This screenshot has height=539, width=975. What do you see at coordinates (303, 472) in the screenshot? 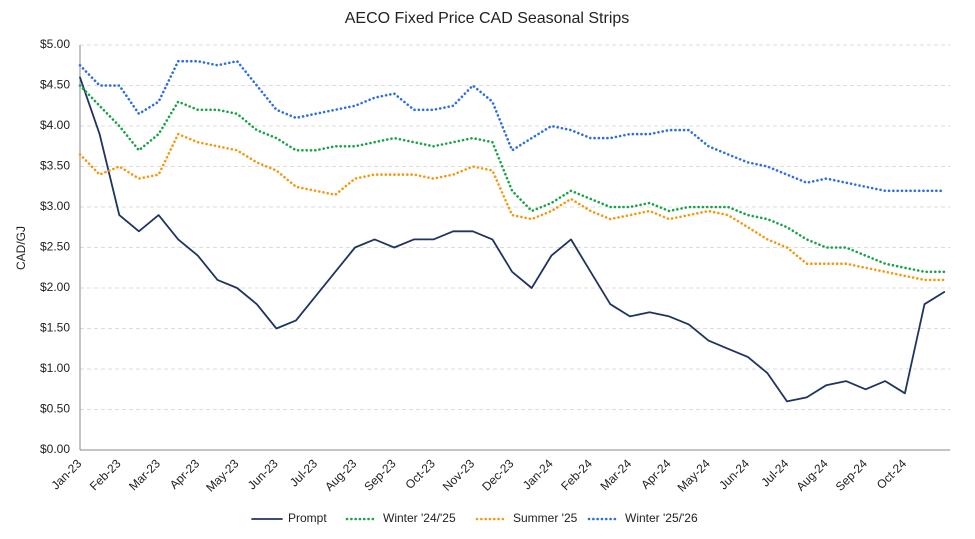
I see `x-tick-label: Jul-23` at bounding box center [303, 472].